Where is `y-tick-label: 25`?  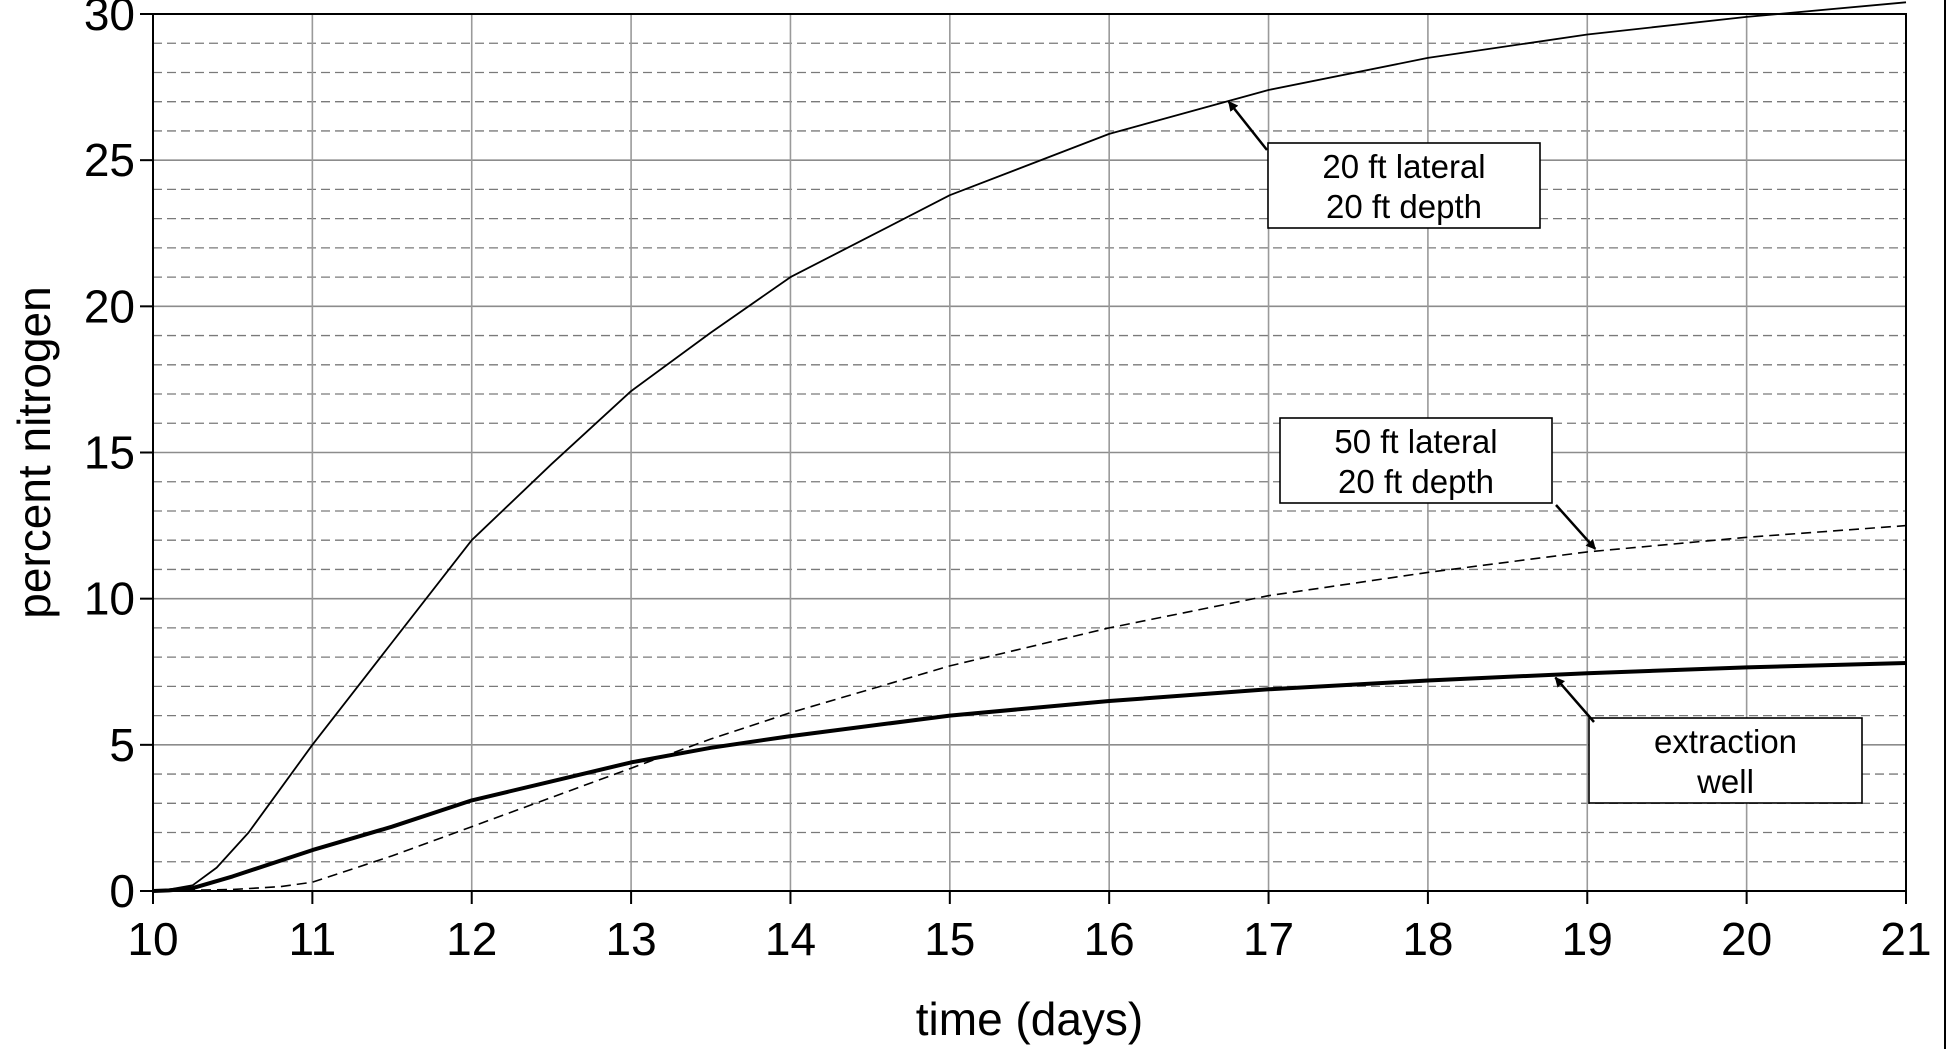
y-tick-label: 25 is located at coordinates (109, 160).